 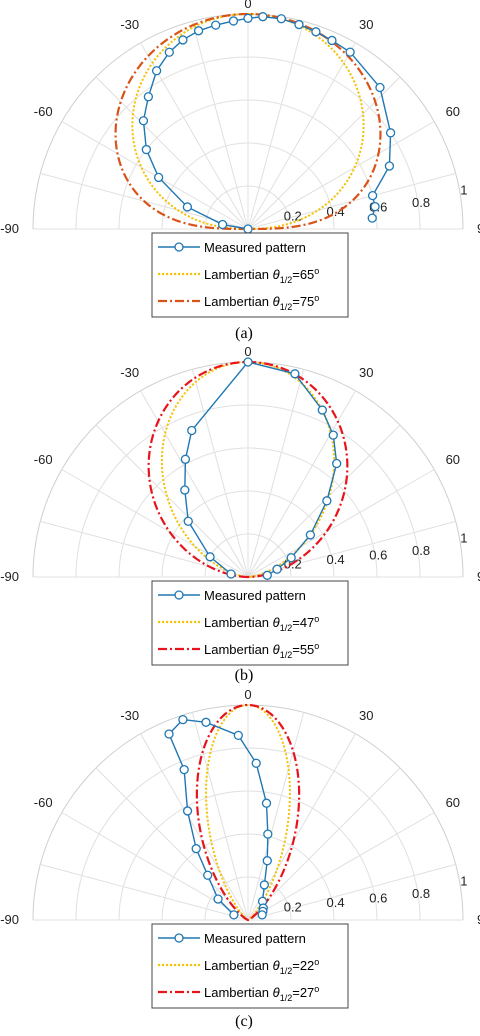 I want to click on panel-caption: (c), so click(x=244, y=1021).